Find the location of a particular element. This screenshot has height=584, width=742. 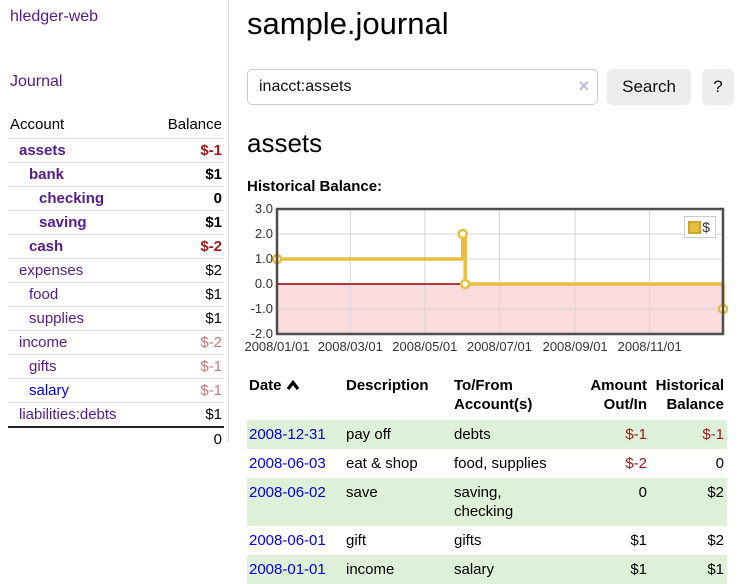

transaction-date-link: 2008-12-31 is located at coordinates (287, 434).